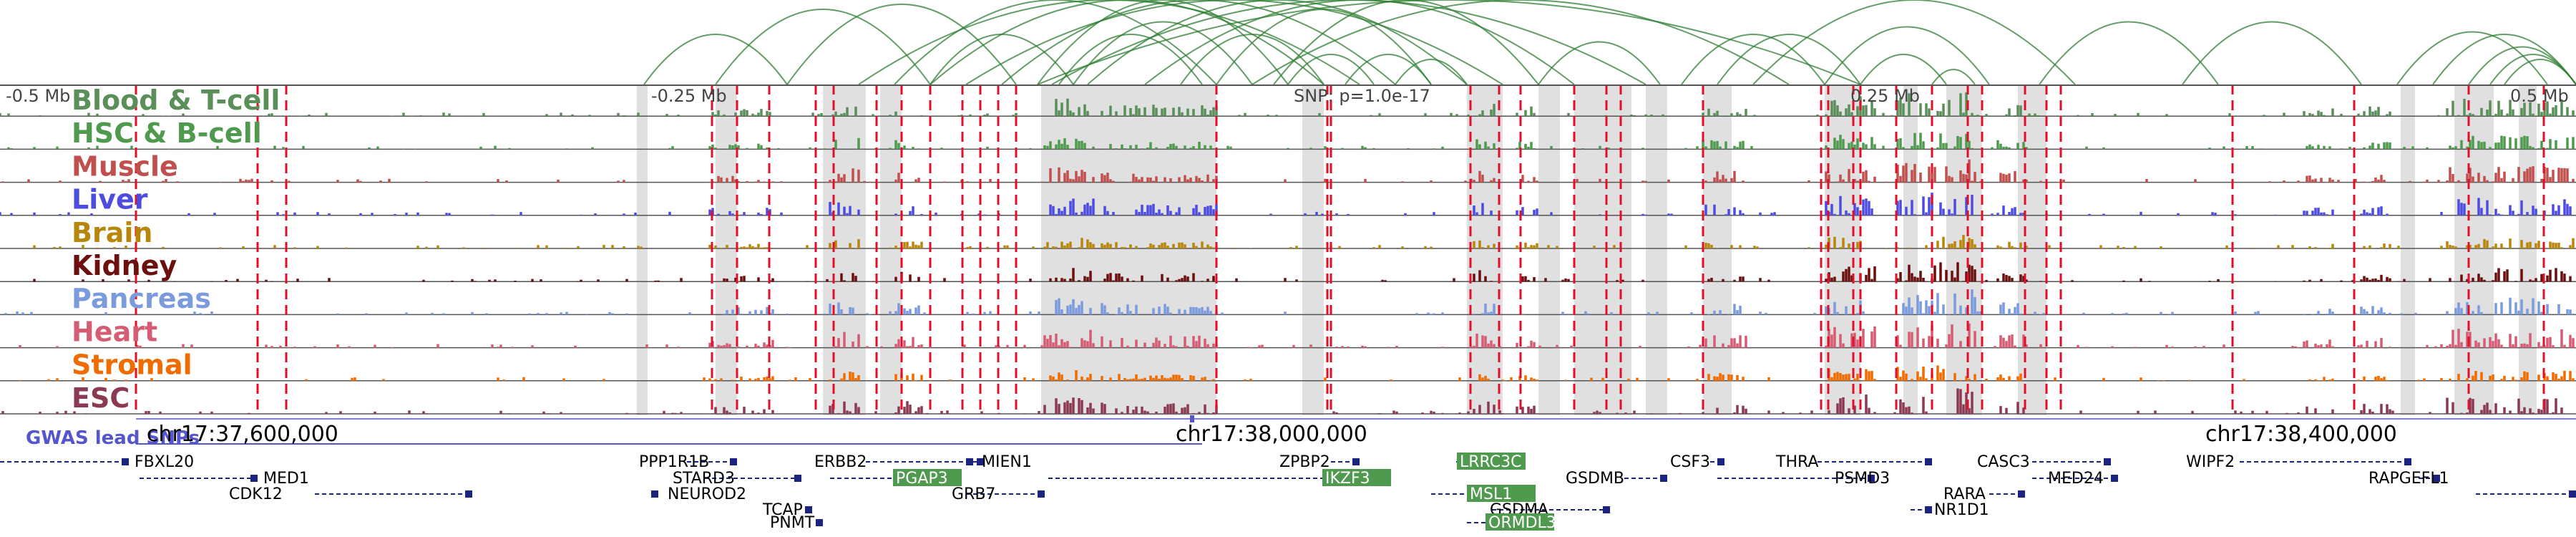  Describe the element at coordinates (101, 398) in the screenshot. I see `track-label: ESC` at that location.